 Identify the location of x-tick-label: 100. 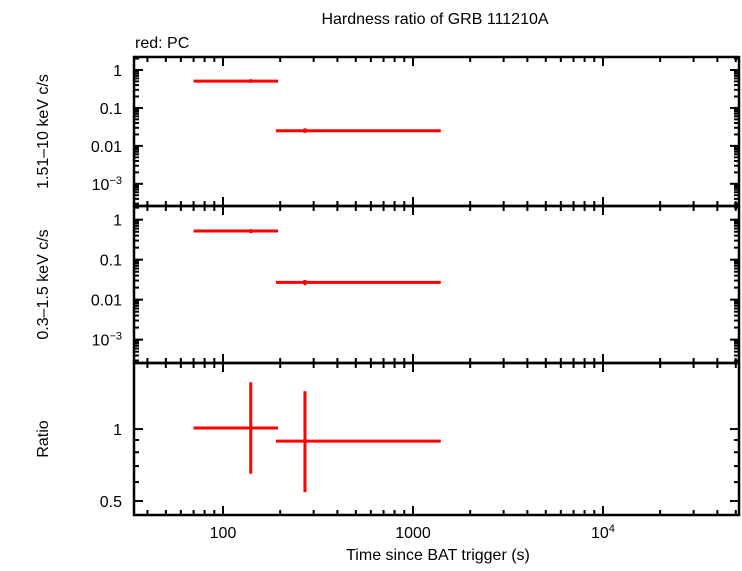
(223, 533).